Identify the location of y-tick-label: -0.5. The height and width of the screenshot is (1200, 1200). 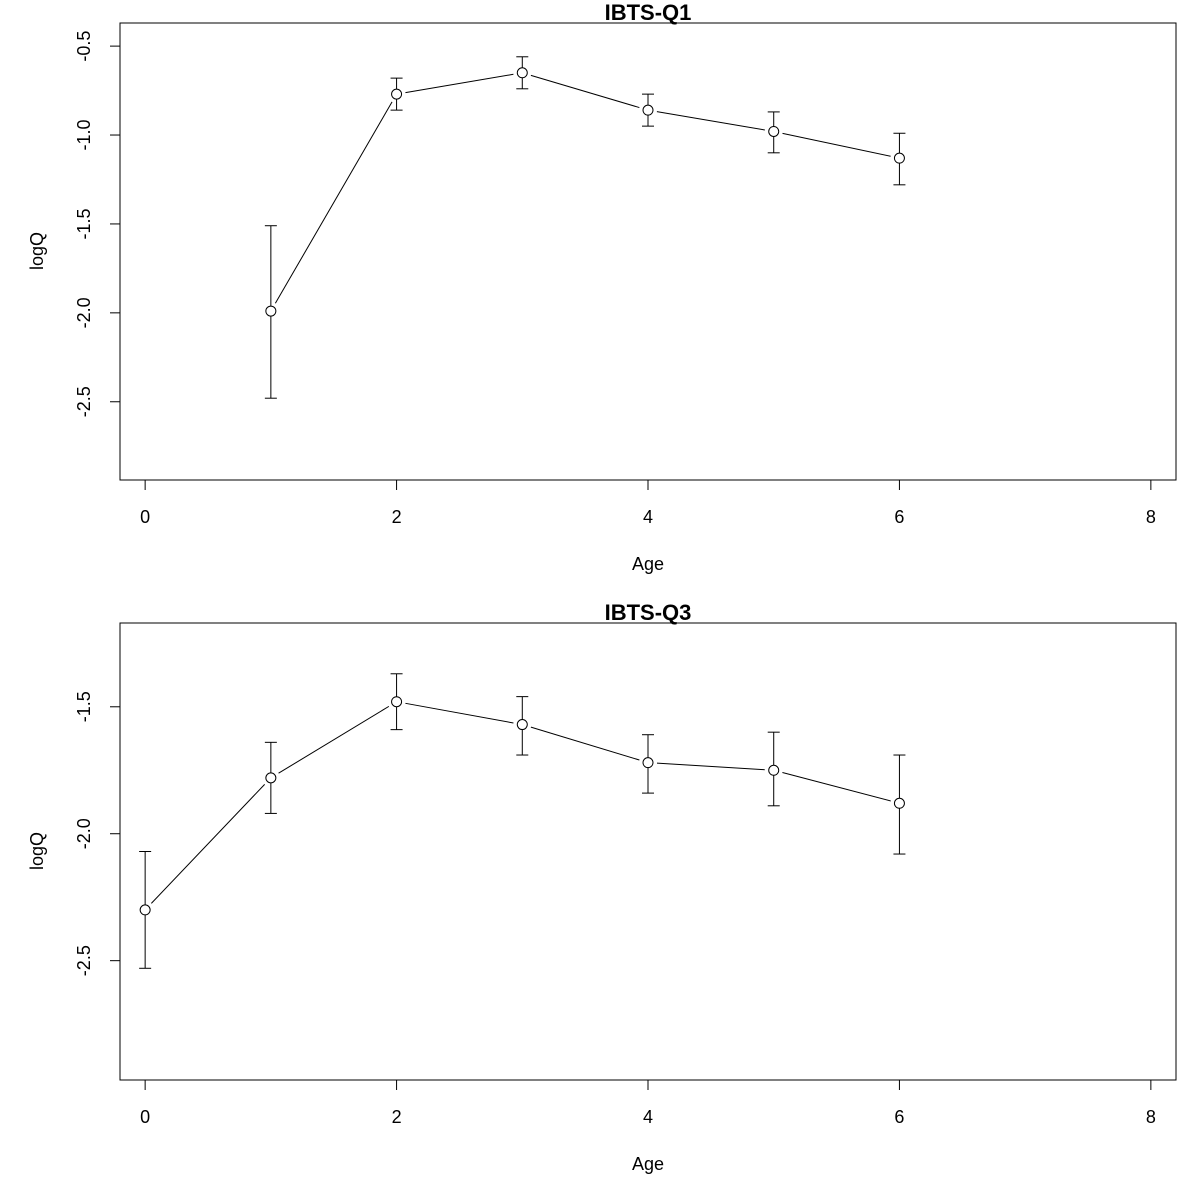
(84, 46).